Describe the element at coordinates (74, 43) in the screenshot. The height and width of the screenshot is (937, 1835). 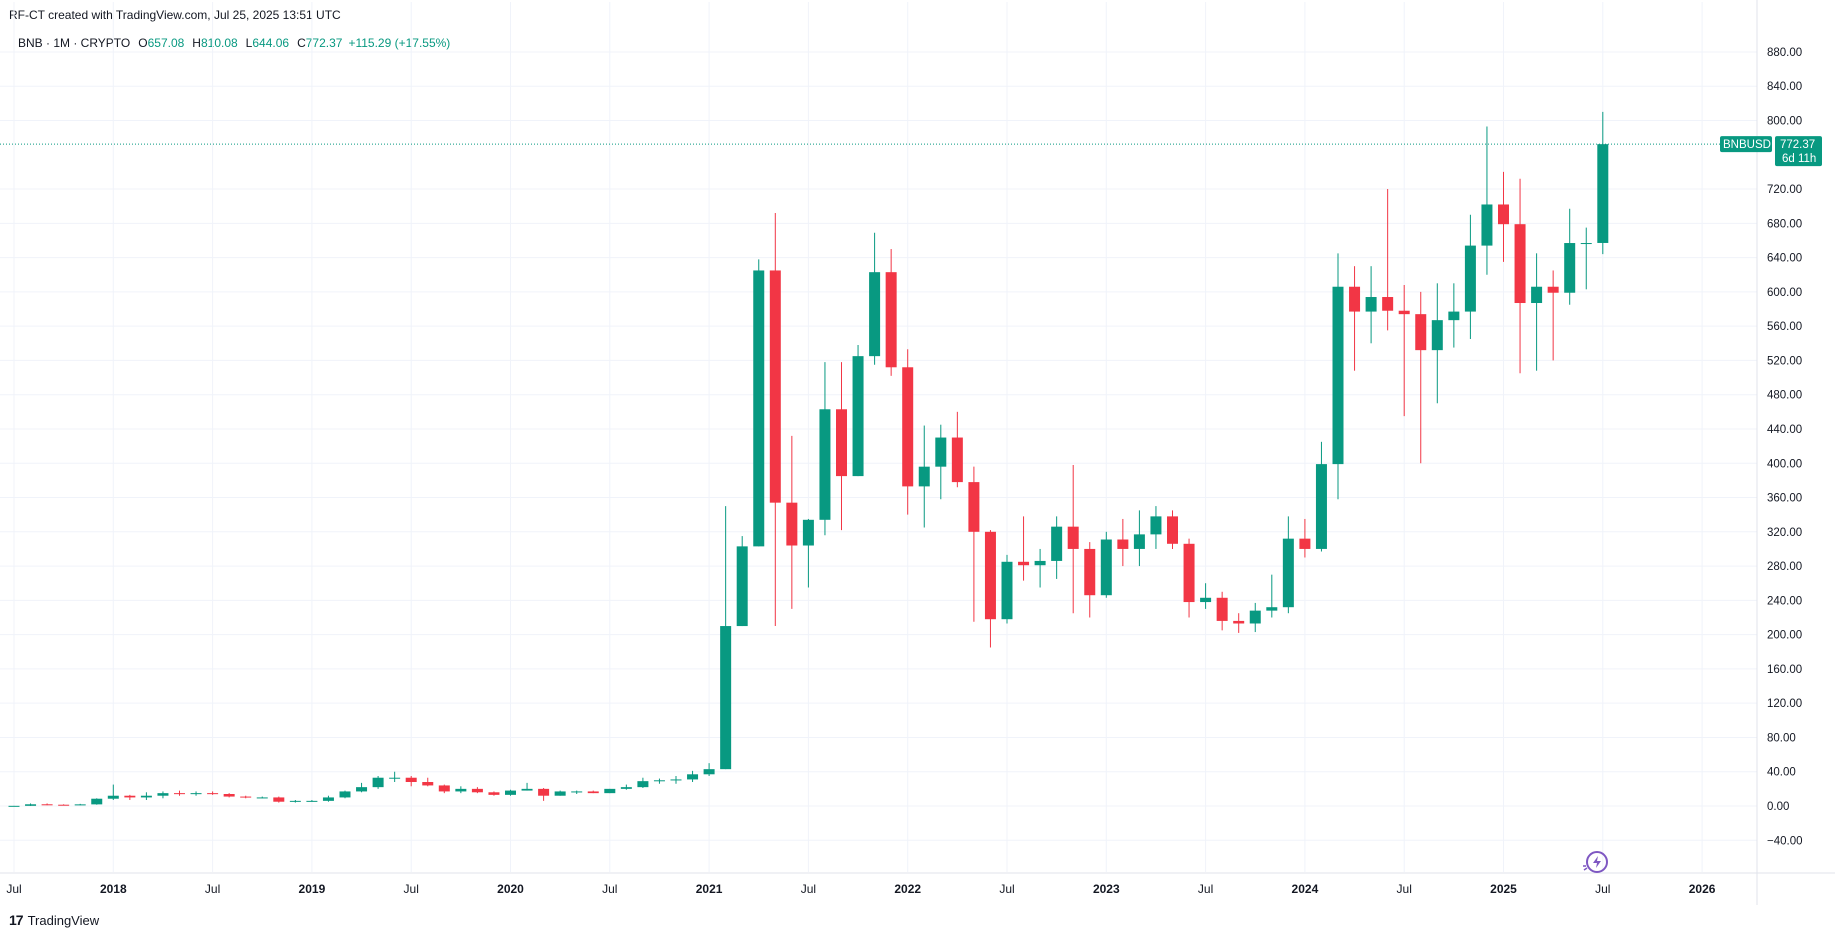
I see `legend-symbol: BNB · 1M · CRYPTO` at that location.